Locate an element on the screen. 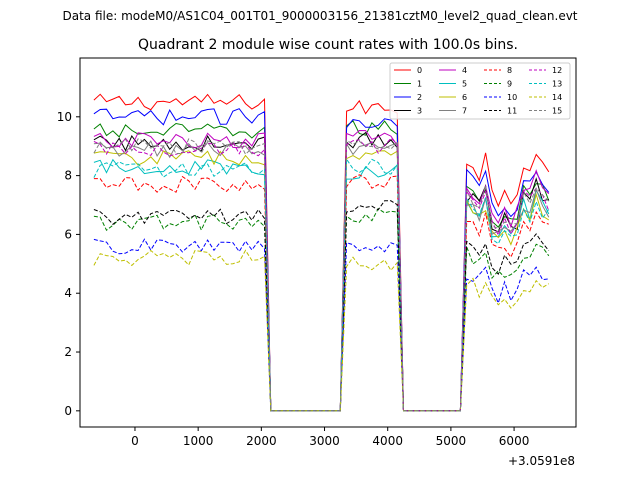 This screenshot has width=640, height=480. y-tick-label: 6 is located at coordinates (68, 234).